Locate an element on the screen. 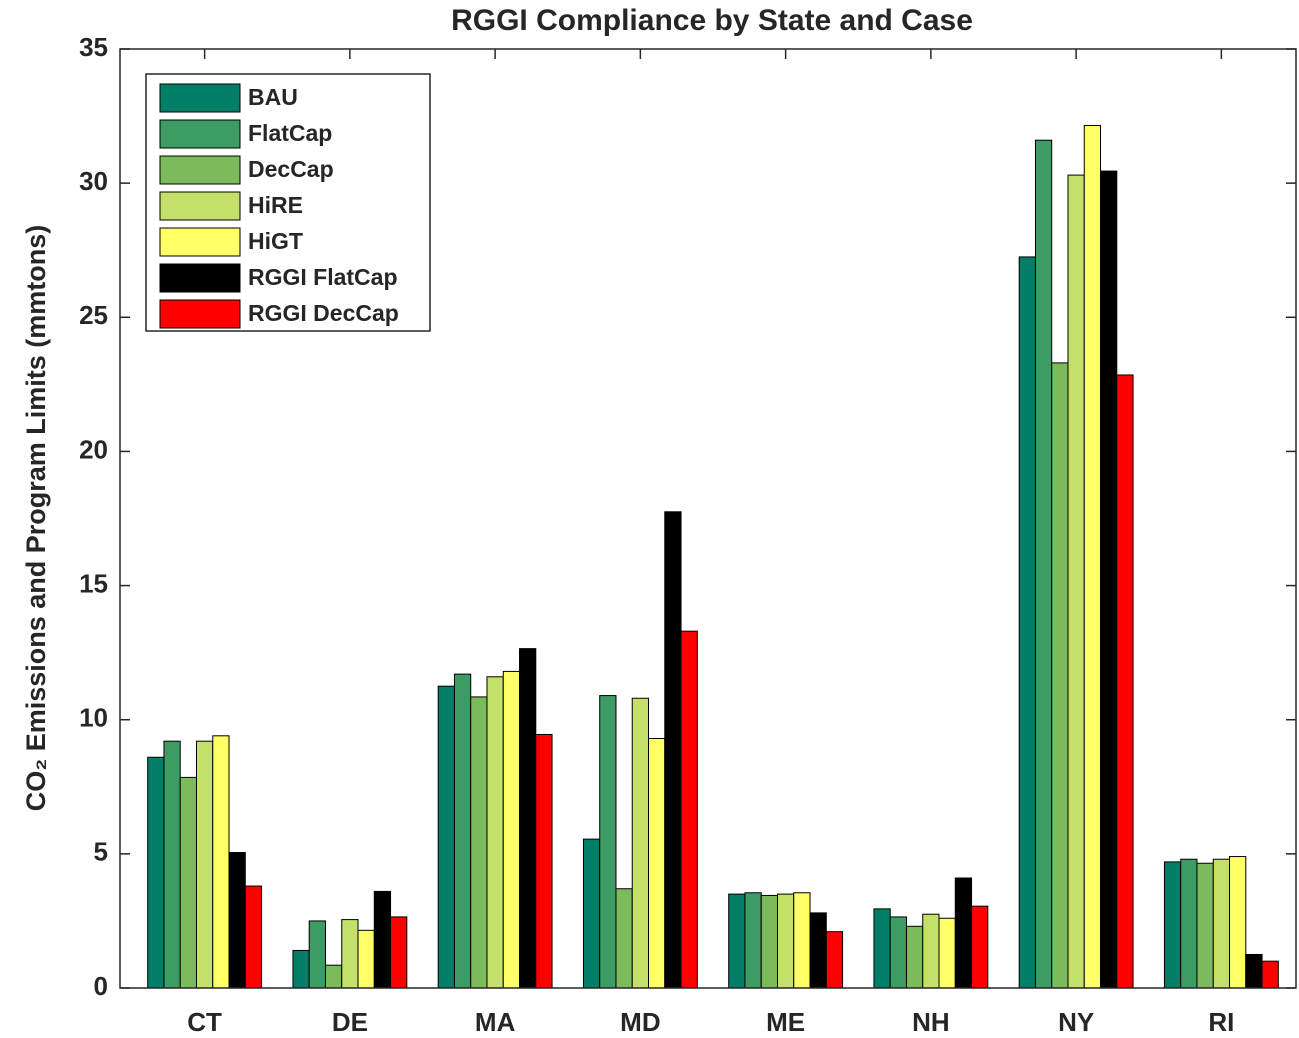 This screenshot has height=1038, width=1299. x-tick-label: DE is located at coordinates (350, 1022).